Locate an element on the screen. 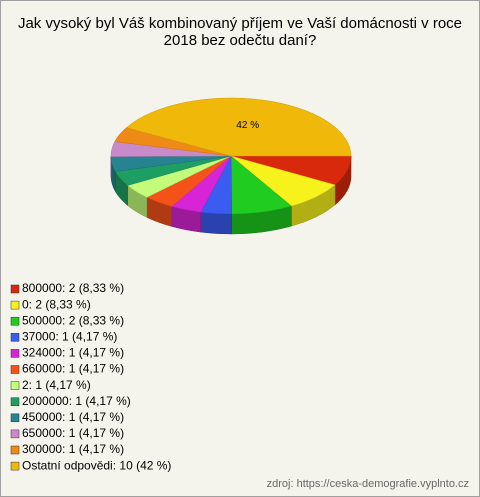 This screenshot has height=497, width=480. legend-label: 0: 2 (8,33 %) is located at coordinates (56, 304).